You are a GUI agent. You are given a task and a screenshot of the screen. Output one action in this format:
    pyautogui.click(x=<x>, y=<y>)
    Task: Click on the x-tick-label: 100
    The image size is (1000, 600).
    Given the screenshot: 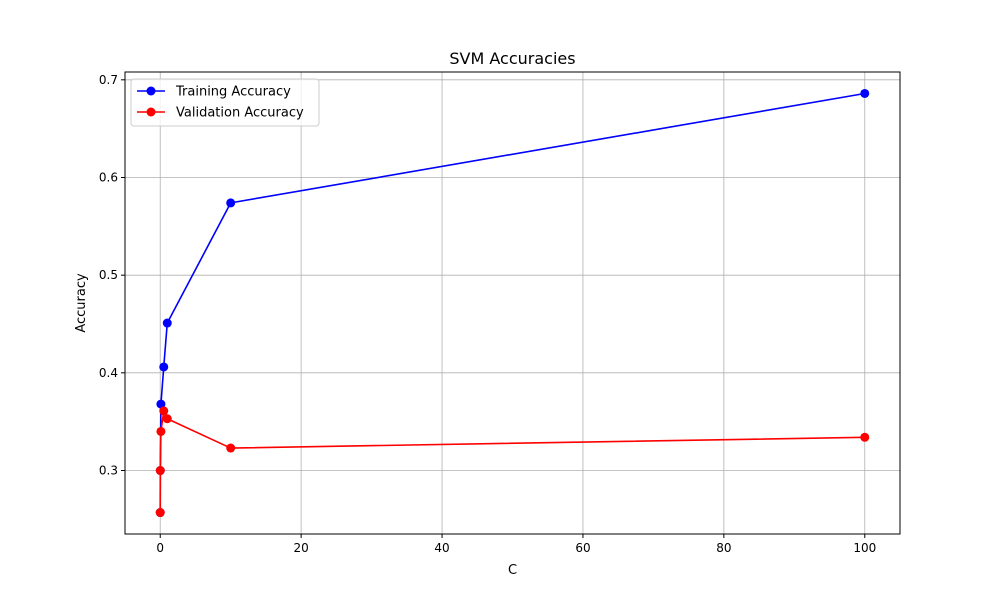 What is the action you would take?
    pyautogui.click(x=864, y=548)
    